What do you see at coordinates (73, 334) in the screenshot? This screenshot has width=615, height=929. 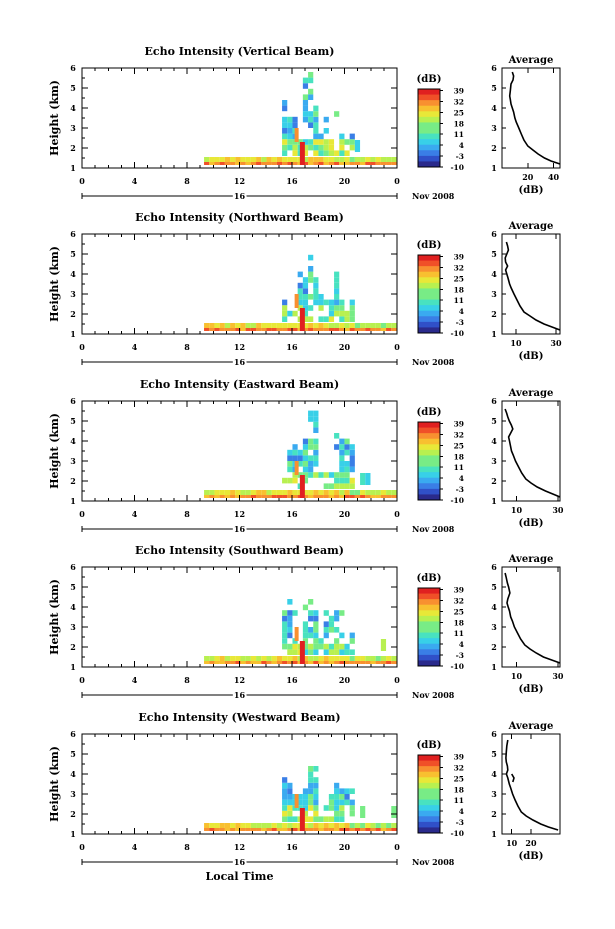 I see `y-tick-label: 1` at bounding box center [73, 334].